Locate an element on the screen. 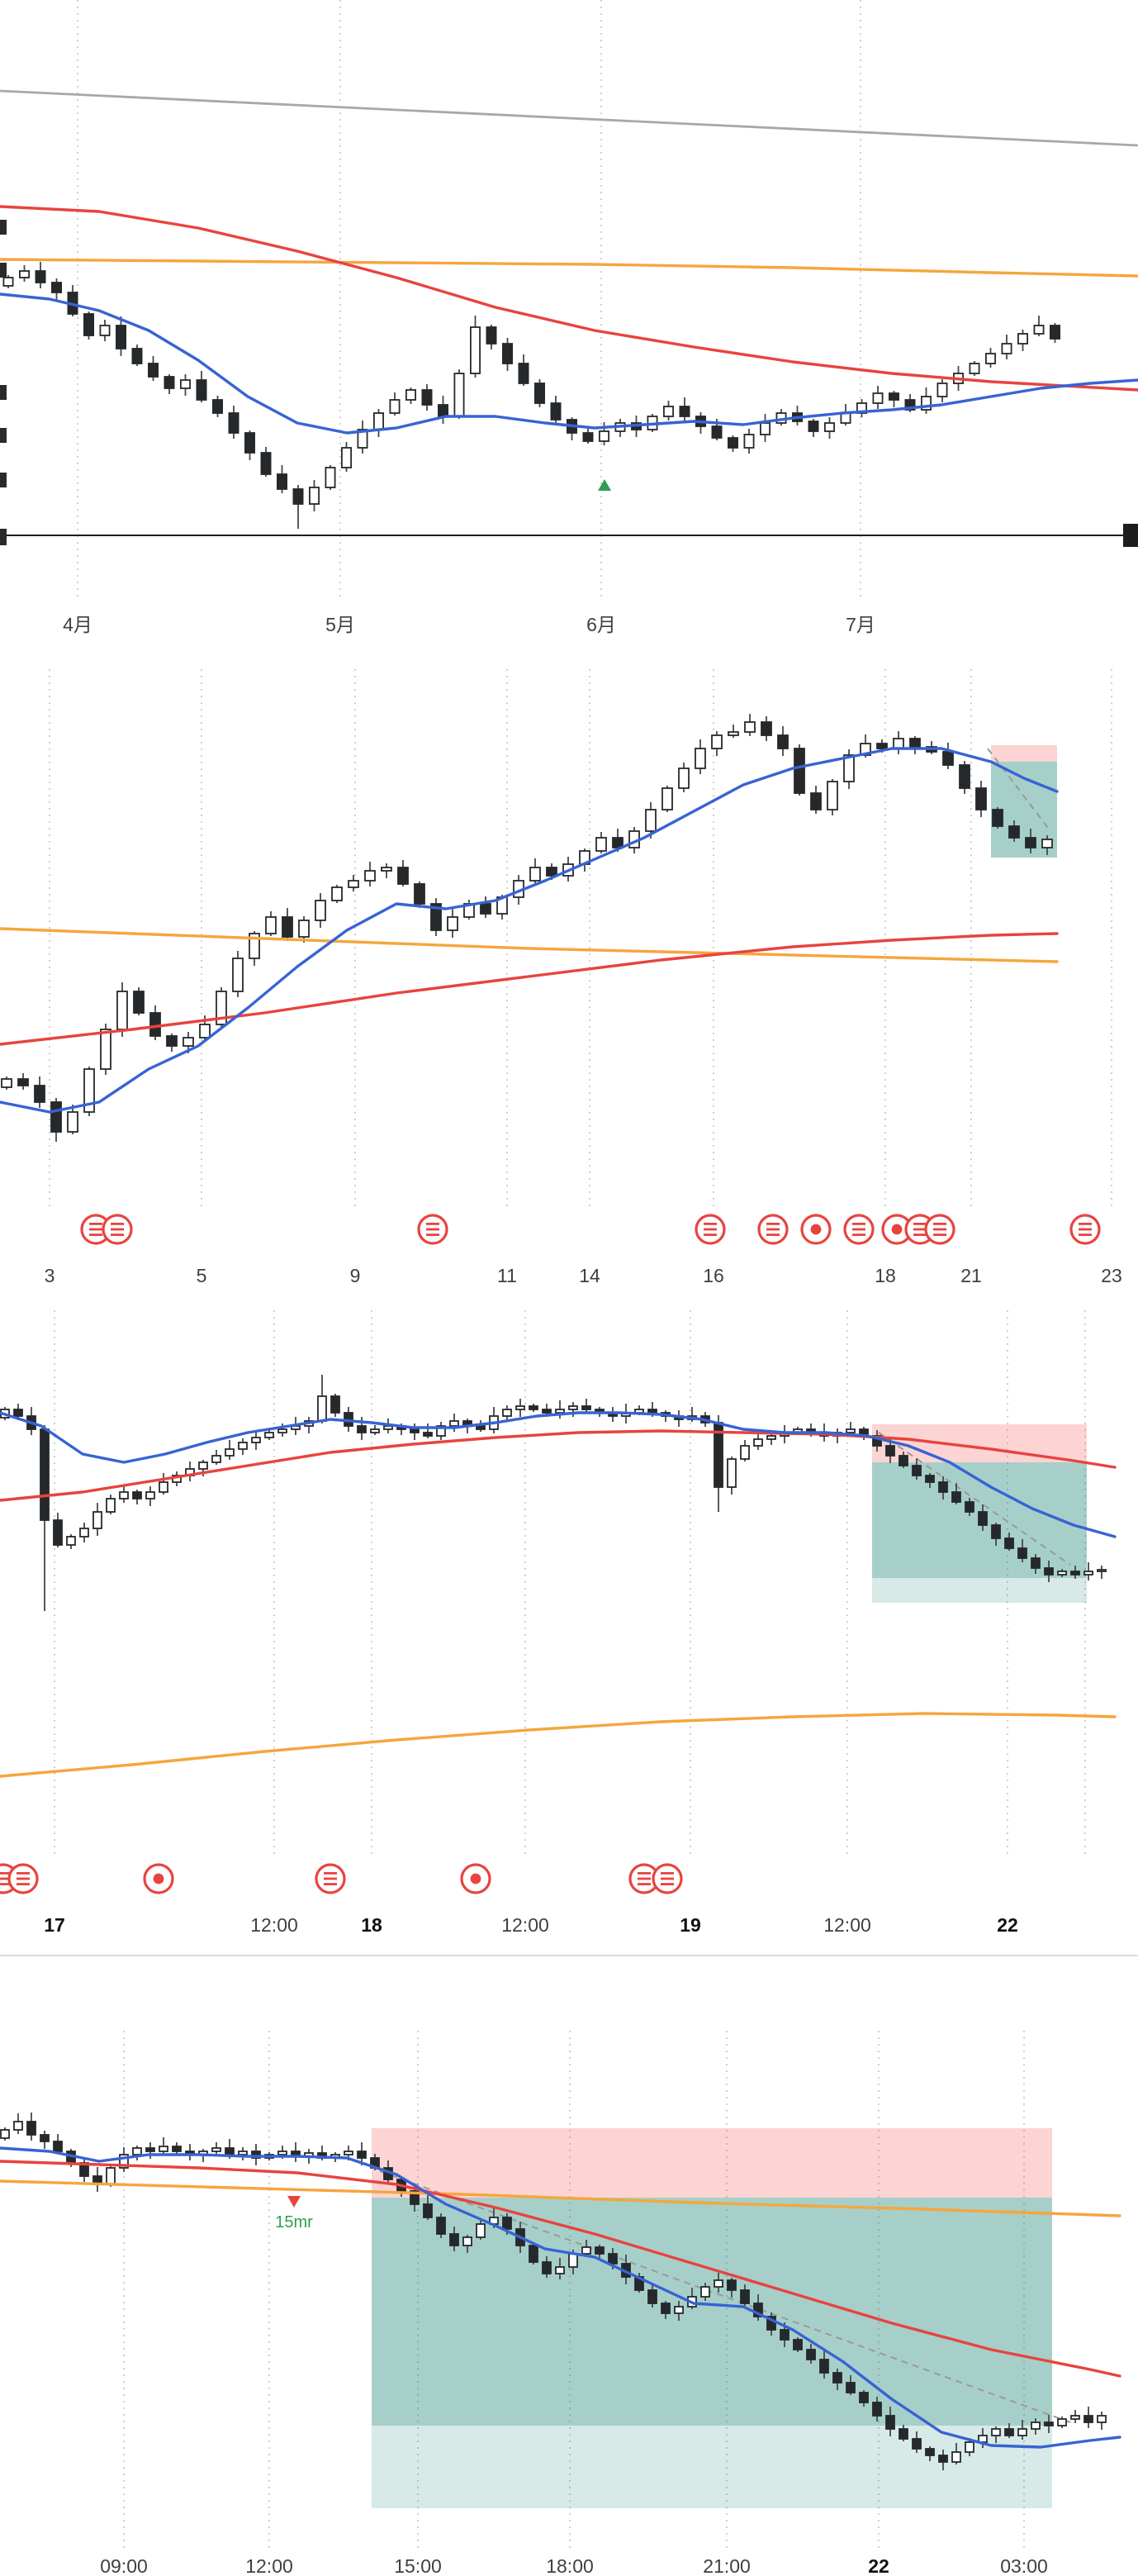 The width and height of the screenshot is (1138, 2576). x-axis-label: 11 is located at coordinates (507, 1275).